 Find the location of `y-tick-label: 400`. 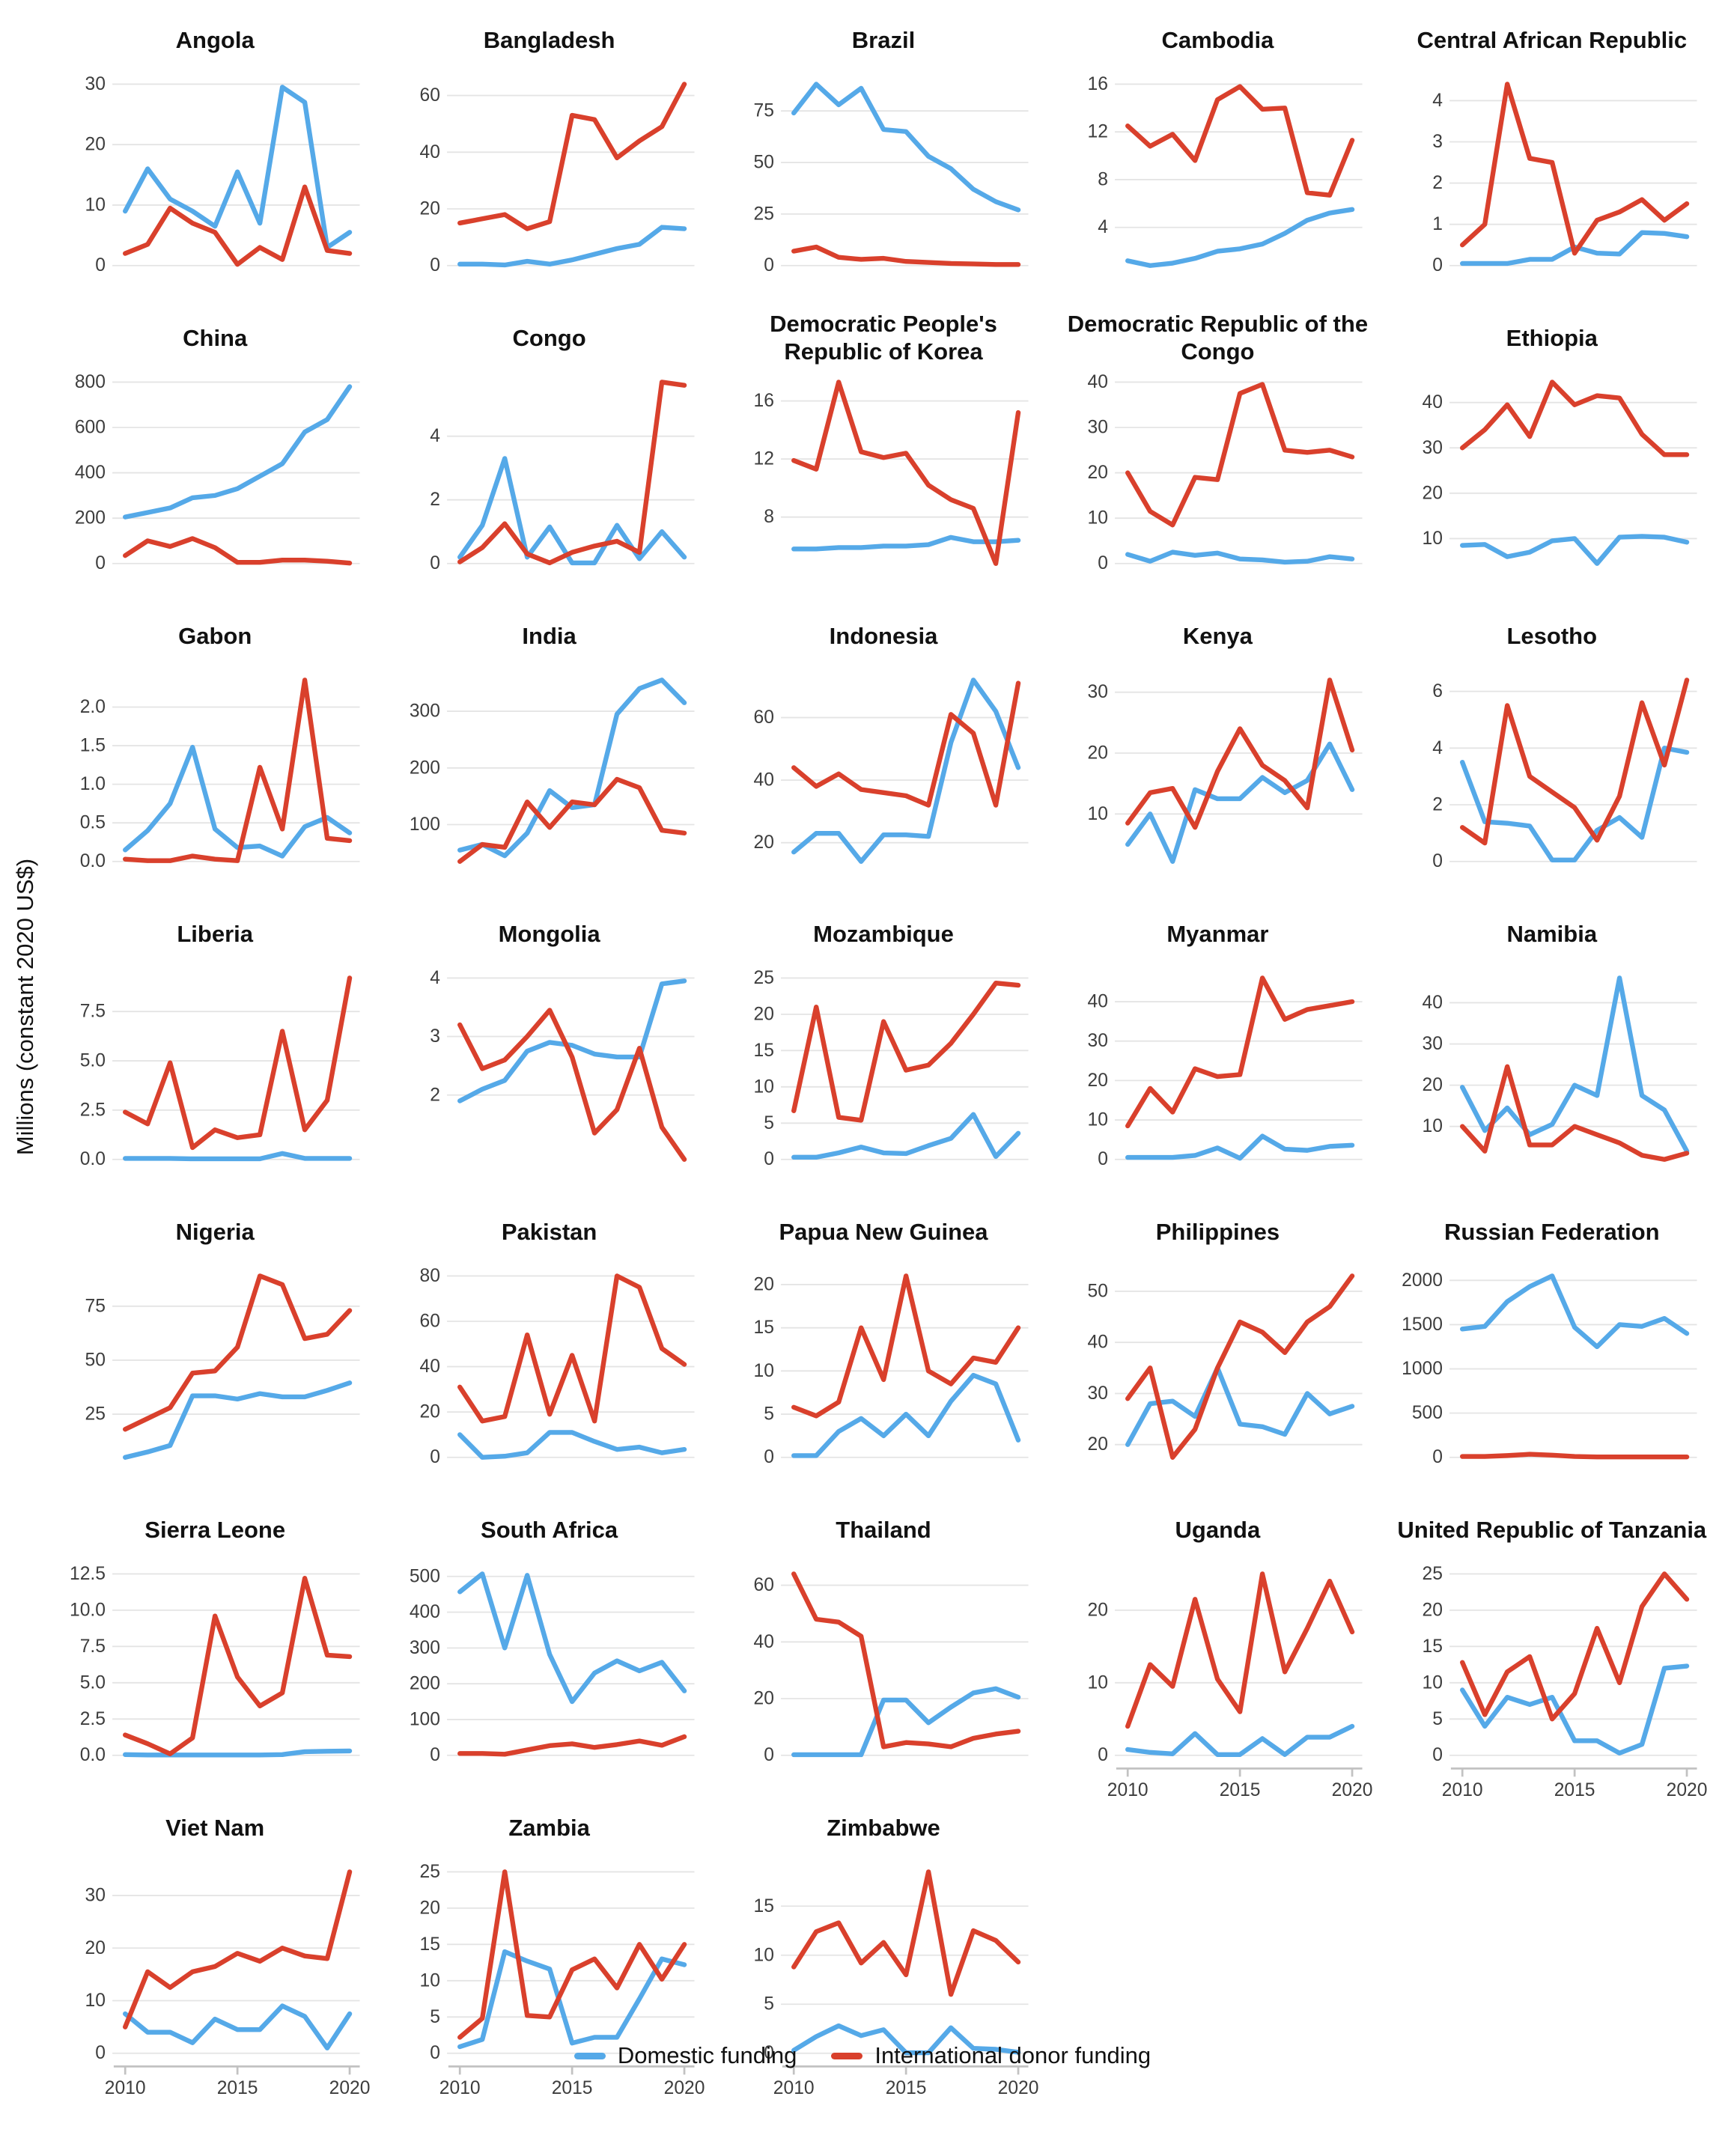

y-tick-label: 400 is located at coordinates (90, 473).